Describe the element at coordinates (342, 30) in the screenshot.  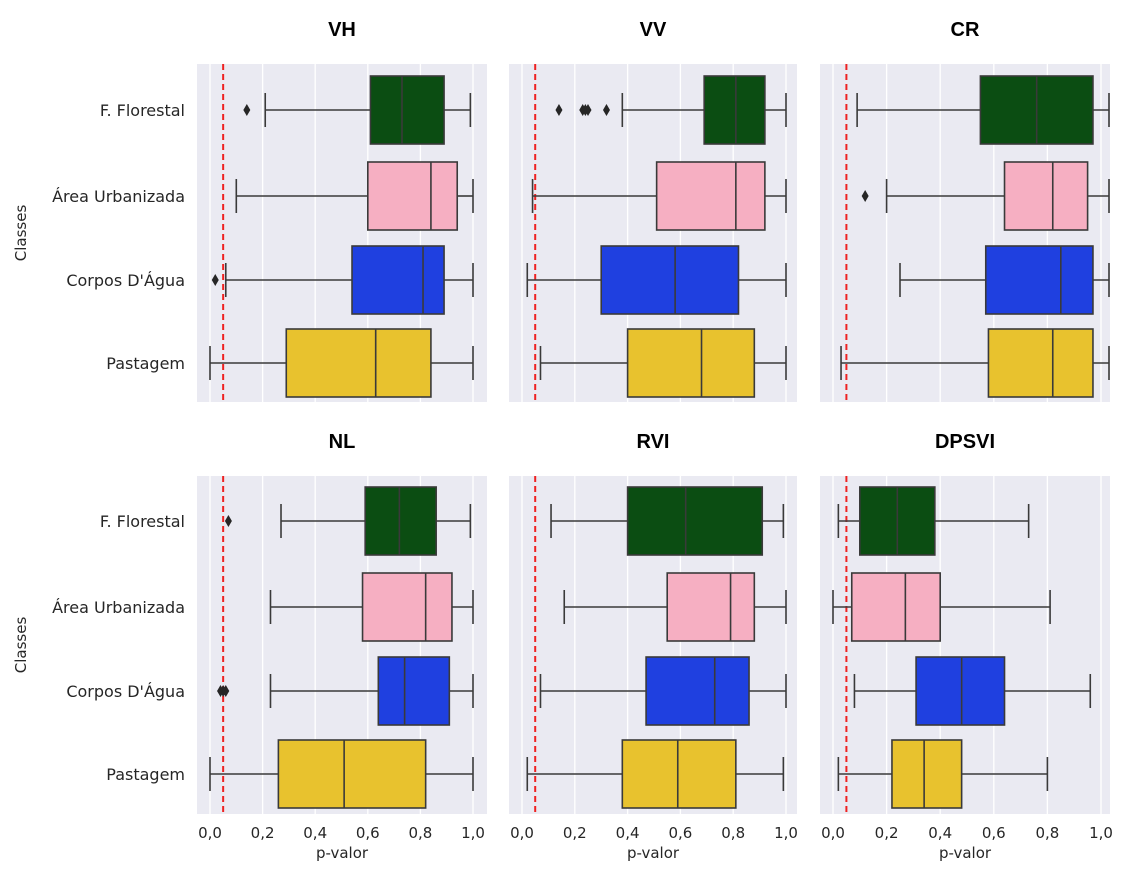
I see `panel-title: VH` at that location.